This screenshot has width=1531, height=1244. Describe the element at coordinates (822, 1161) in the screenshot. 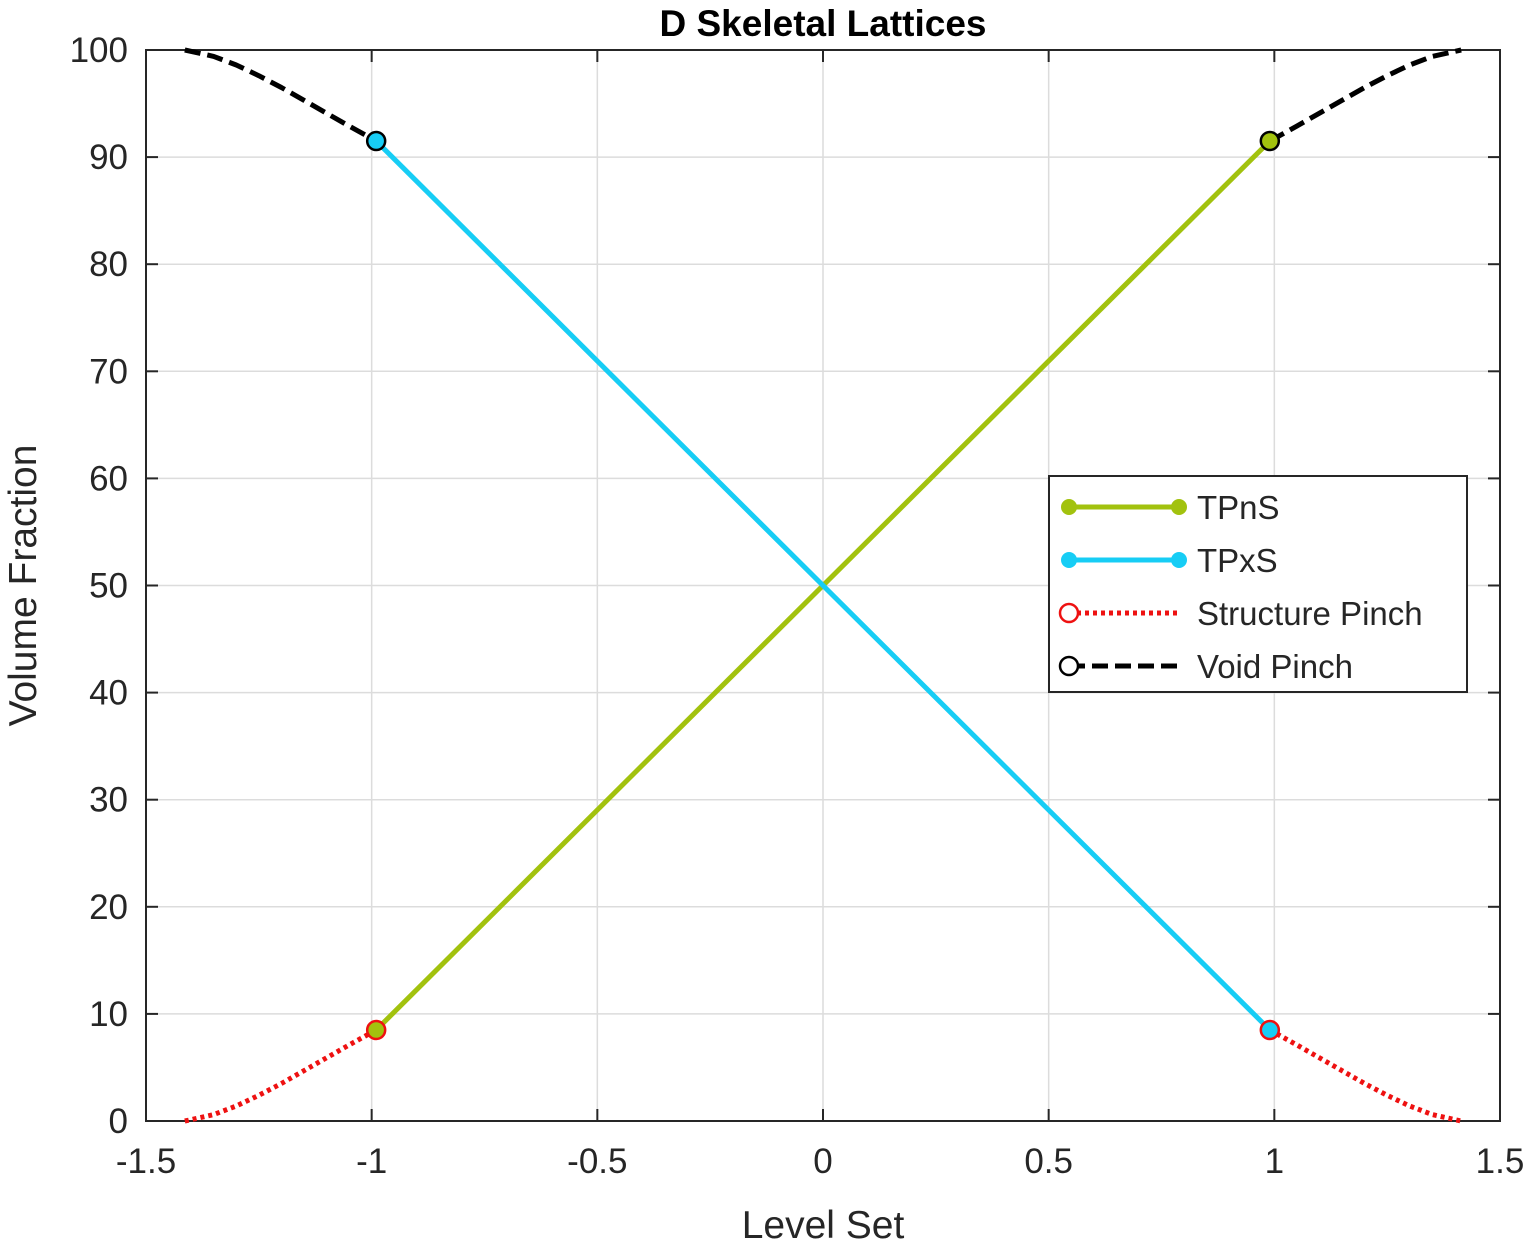

I see `x-tick-label: 0` at that location.